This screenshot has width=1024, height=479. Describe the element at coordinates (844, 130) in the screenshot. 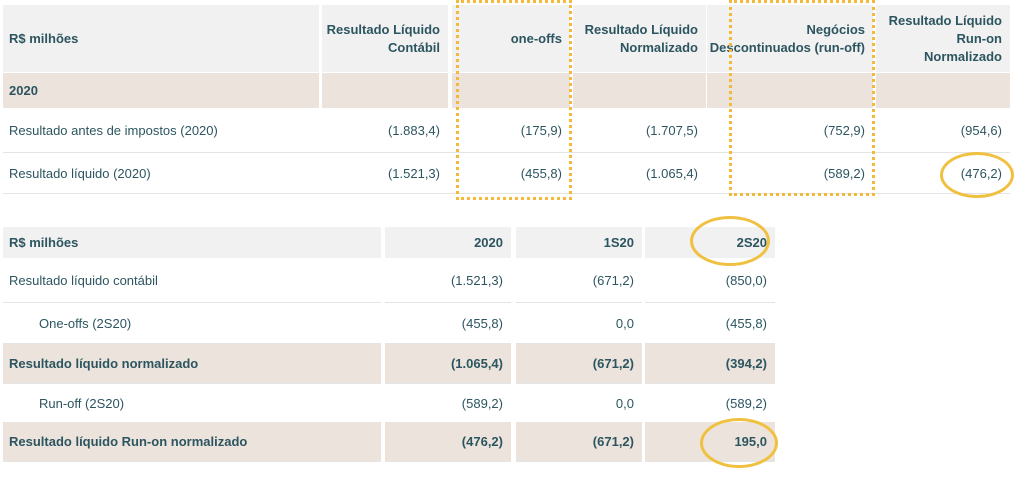

I see `value-cell-text: (752,9)` at that location.